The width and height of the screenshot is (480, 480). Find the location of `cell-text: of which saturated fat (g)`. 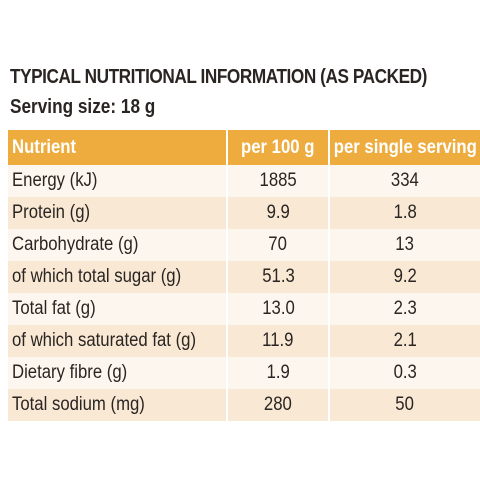

cell-text: of which saturated fat (g) is located at coordinates (104, 340).